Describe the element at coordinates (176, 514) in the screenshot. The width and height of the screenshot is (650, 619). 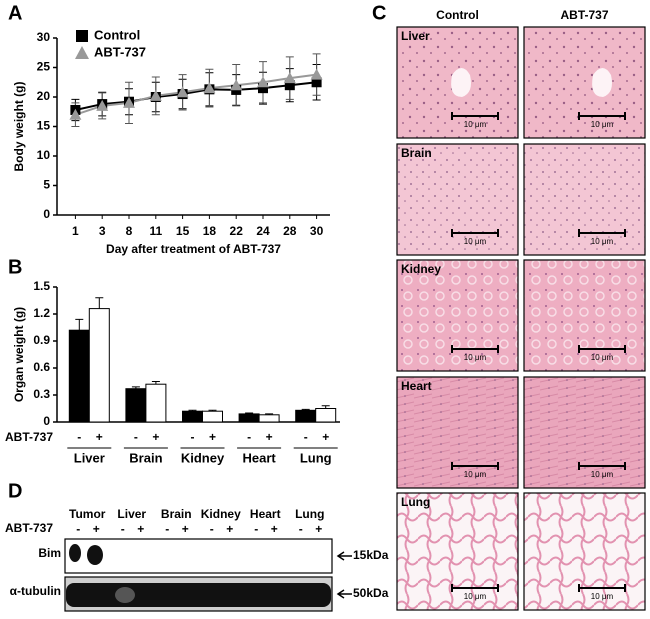
I see `lane-label: Brain` at that location.